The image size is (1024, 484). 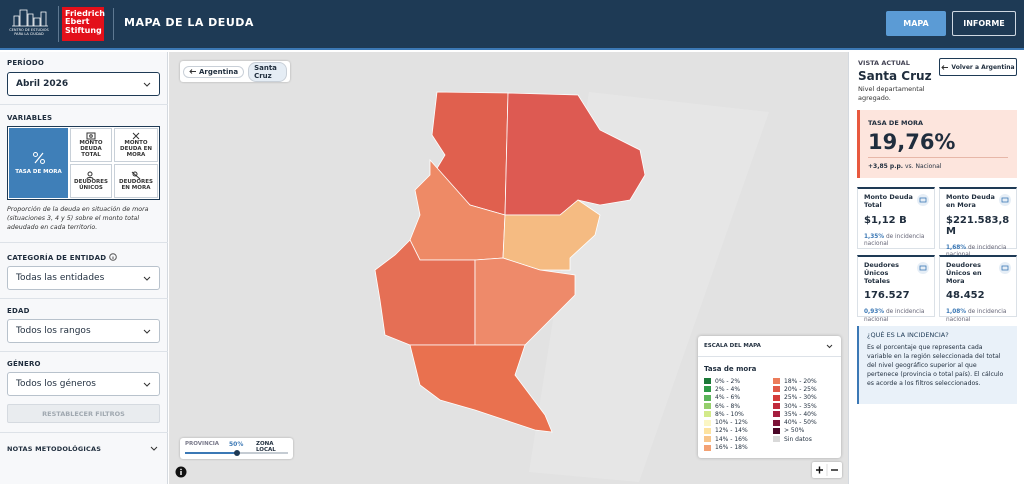 I want to click on legend-item: 14% - 16%, so click(x=737, y=439).